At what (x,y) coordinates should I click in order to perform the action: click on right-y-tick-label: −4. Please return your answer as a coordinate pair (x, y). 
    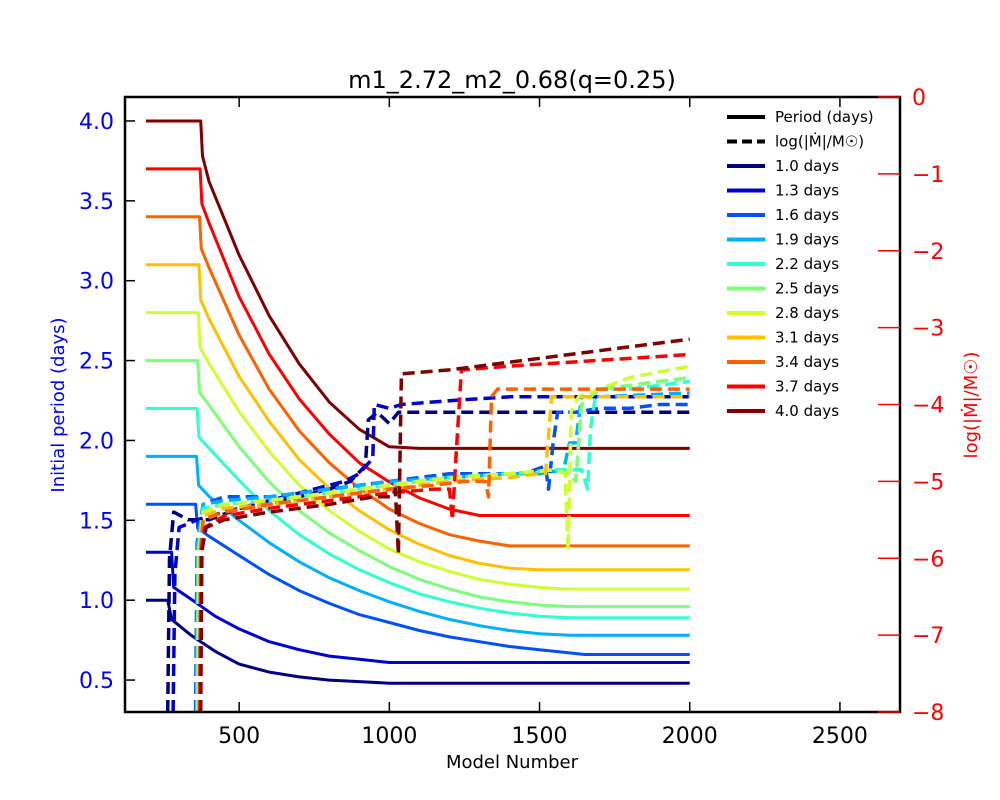
    Looking at the image, I should click on (928, 406).